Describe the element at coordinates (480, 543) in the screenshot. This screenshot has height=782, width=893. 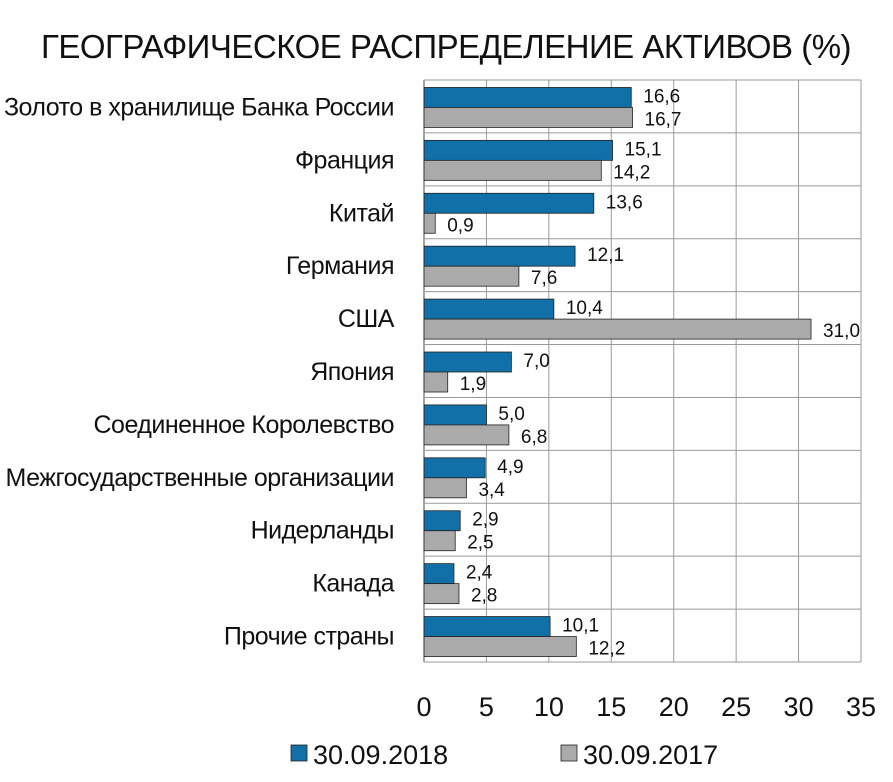
I see `data-label: 2,5` at that location.